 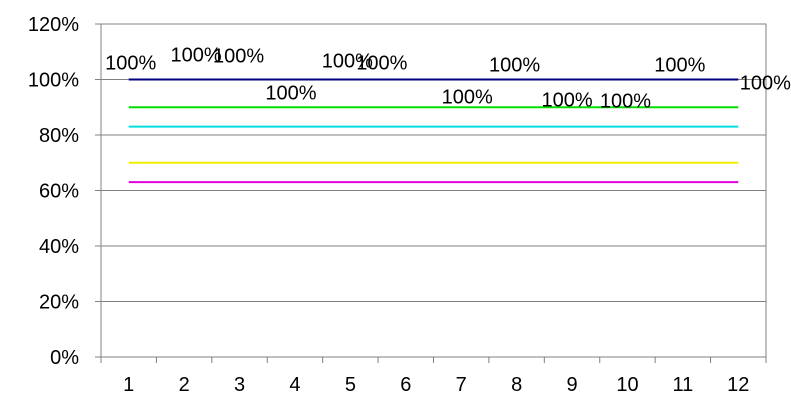 What do you see at coordinates (53, 81) in the screenshot?
I see `y-tick-label: 100%` at bounding box center [53, 81].